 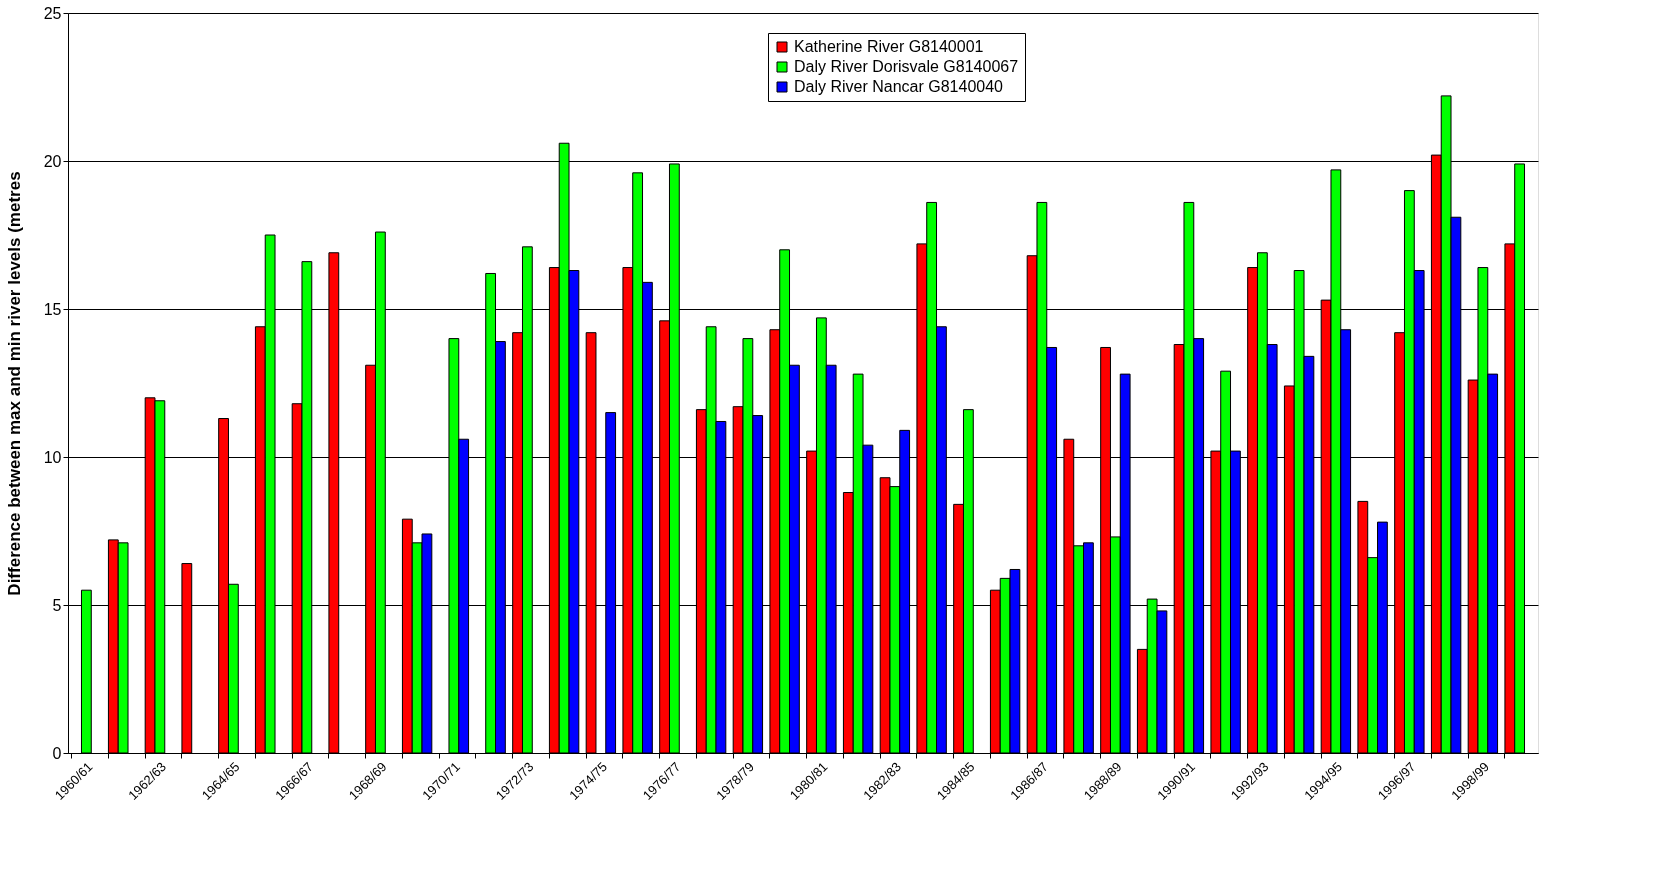 What do you see at coordinates (899, 86) in the screenshot?
I see `legend-label: Daly River Nancar G8140040` at bounding box center [899, 86].